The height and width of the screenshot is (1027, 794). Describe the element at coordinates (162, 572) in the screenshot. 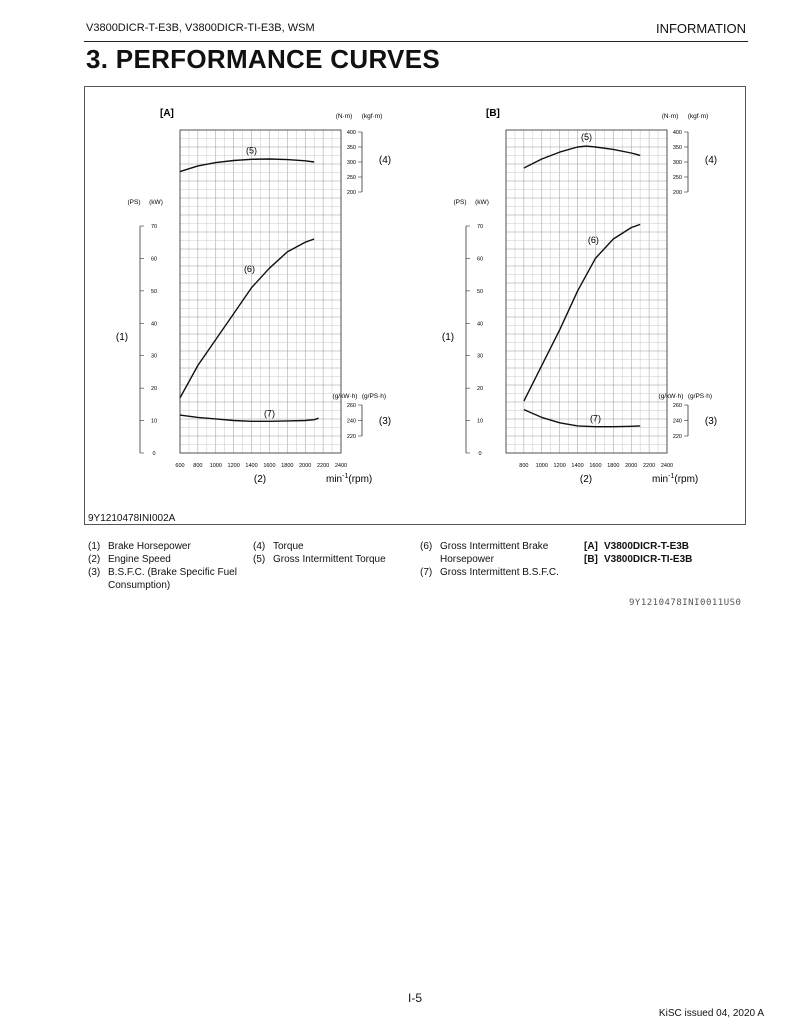

I see `legend-item: (3) B.S.F.C. (Brake Specific Fuel` at that location.